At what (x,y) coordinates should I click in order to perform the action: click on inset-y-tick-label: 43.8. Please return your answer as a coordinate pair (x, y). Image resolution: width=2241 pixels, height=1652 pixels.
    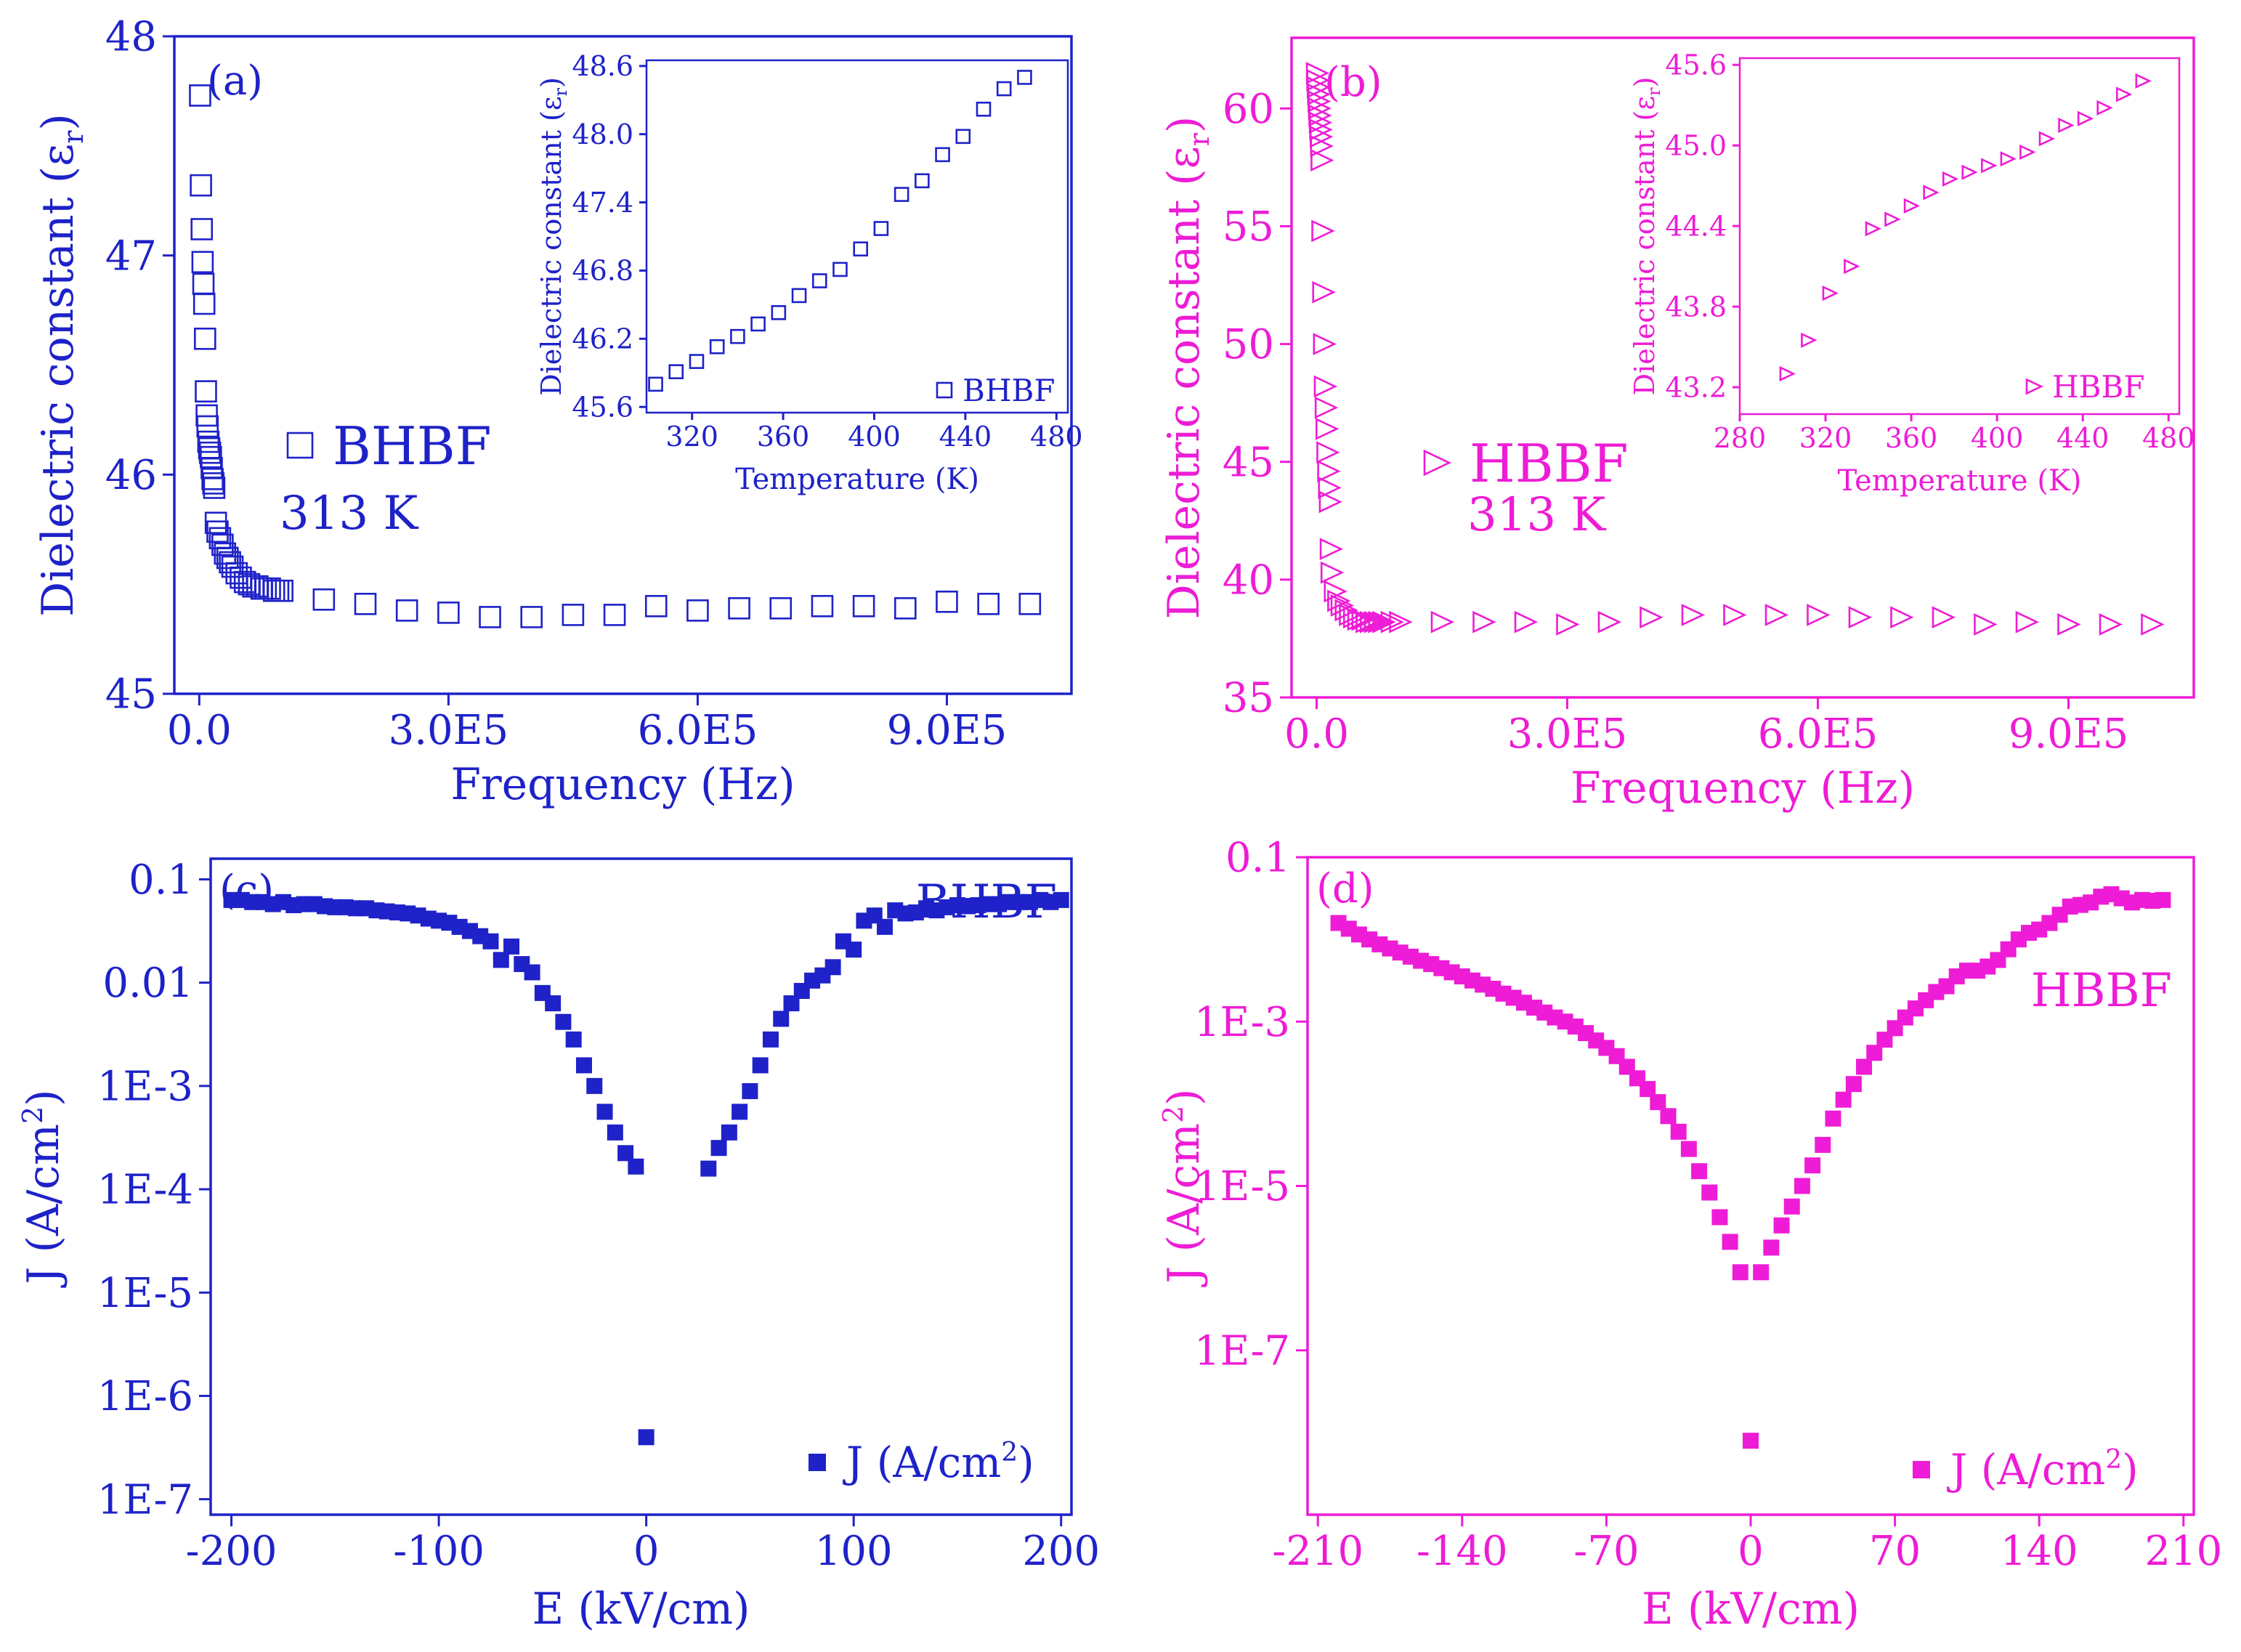
    Looking at the image, I should click on (1696, 307).